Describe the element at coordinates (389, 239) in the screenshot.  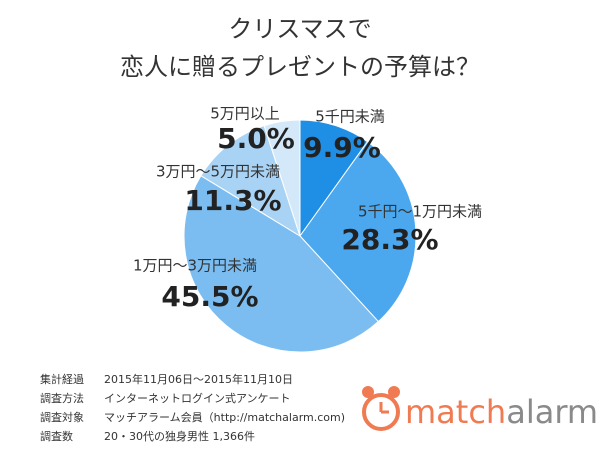
I see `slice-value-label: 28.3%` at that location.